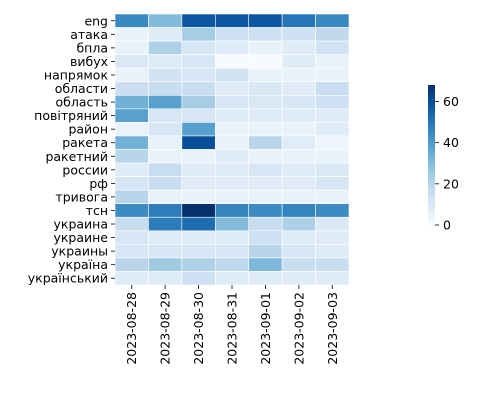  Describe the element at coordinates (89, 34) in the screenshot. I see `y-tick-label: атака` at that location.